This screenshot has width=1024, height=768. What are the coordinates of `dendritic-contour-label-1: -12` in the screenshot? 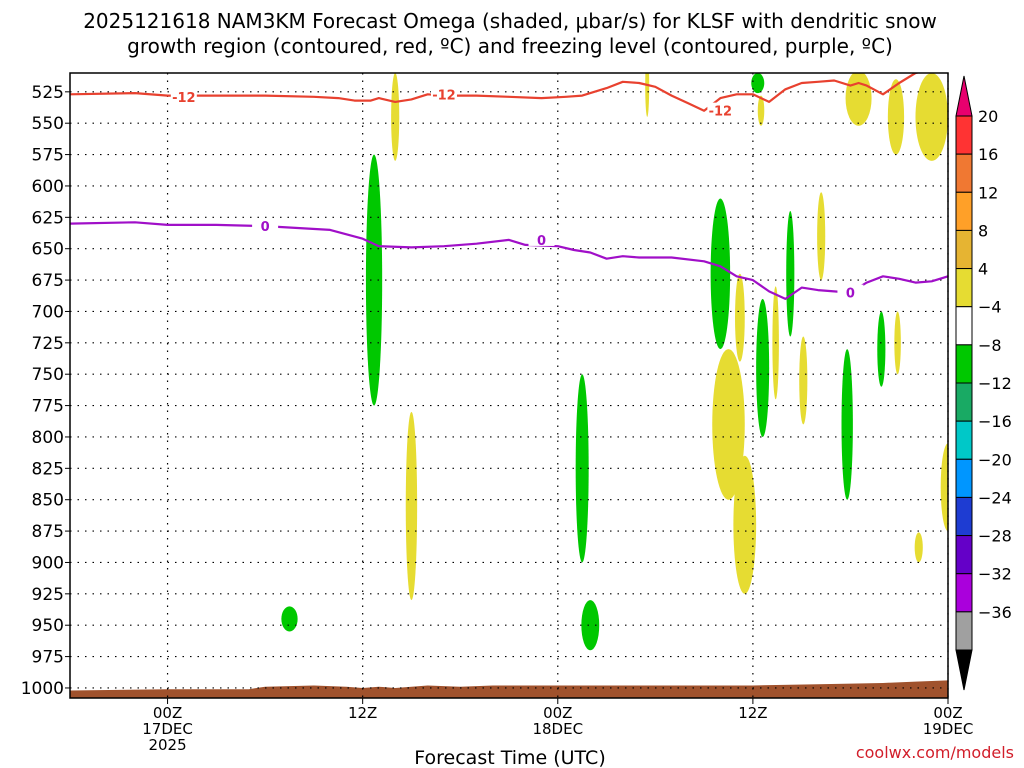 It's located at (444, 95).